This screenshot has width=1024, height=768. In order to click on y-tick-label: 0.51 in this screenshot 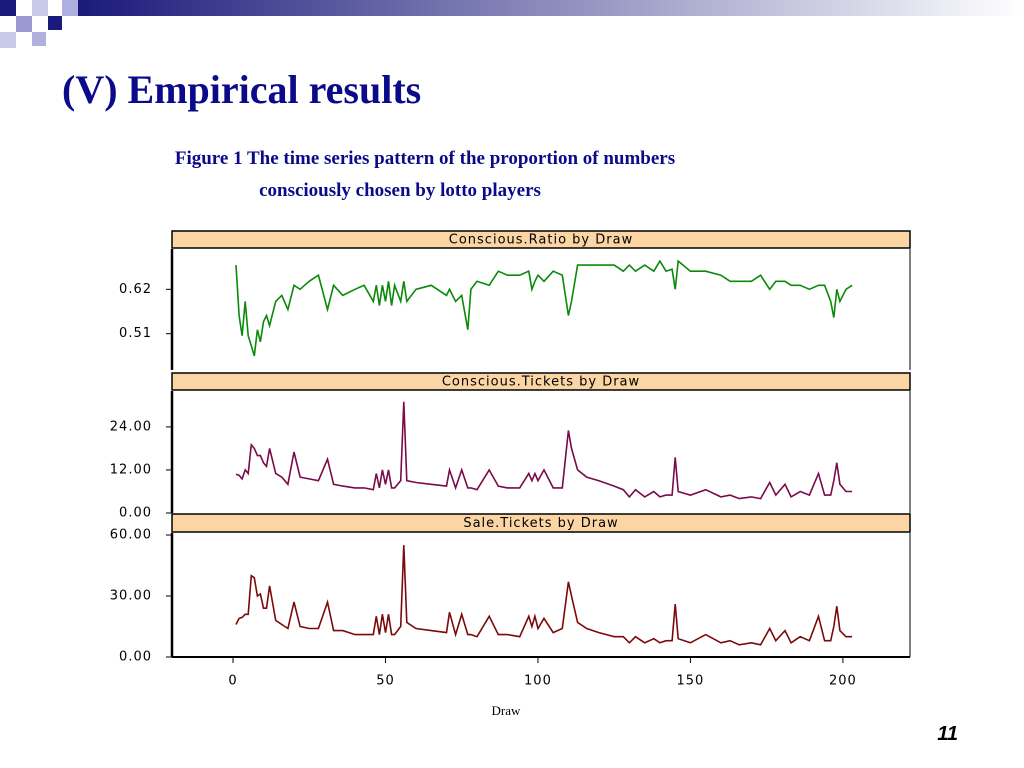, I will do `click(135, 333)`.